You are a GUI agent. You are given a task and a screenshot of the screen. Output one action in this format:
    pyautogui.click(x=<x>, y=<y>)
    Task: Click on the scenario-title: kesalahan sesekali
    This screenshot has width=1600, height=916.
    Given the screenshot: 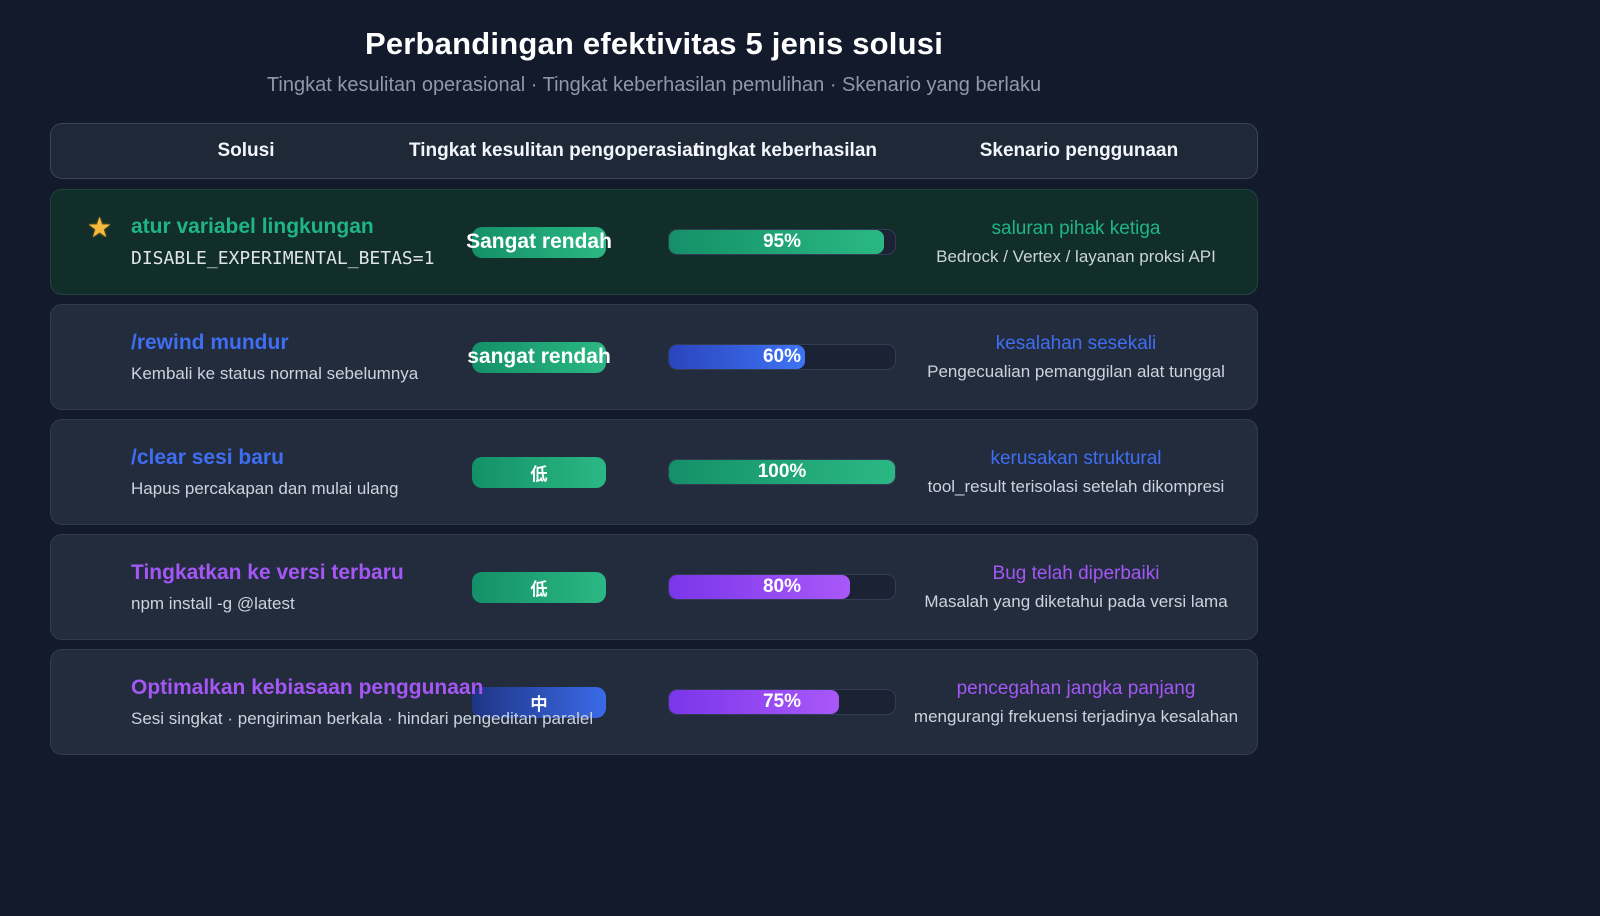 What is the action you would take?
    pyautogui.click(x=1076, y=343)
    